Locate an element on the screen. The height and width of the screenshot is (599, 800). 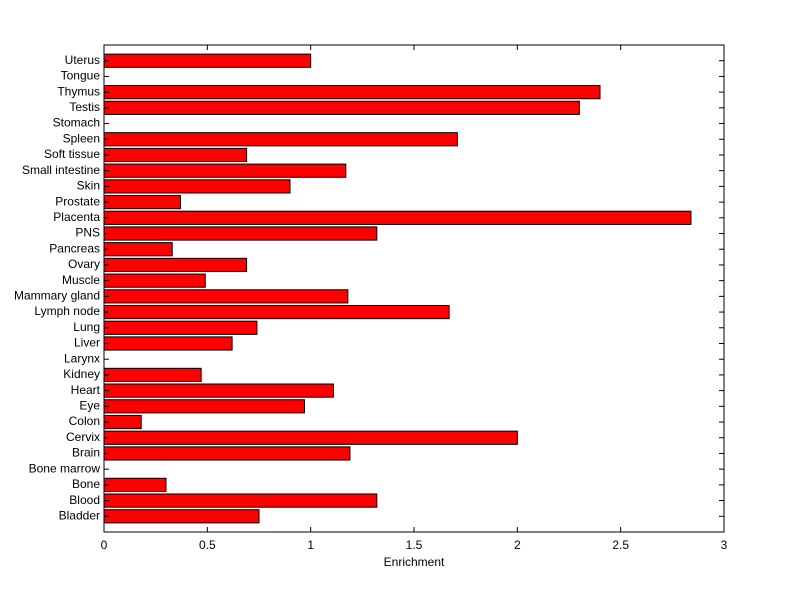
y-tick-label: Bladder is located at coordinates (79, 515).